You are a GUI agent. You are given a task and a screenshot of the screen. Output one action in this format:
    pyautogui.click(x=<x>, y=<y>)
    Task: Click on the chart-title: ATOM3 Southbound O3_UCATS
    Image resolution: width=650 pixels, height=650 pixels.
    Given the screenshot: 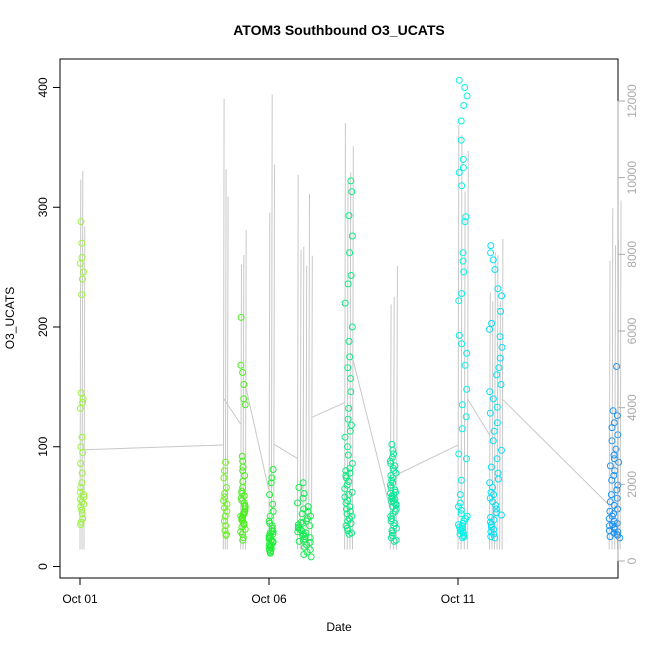 What is the action you would take?
    pyautogui.click(x=339, y=30)
    